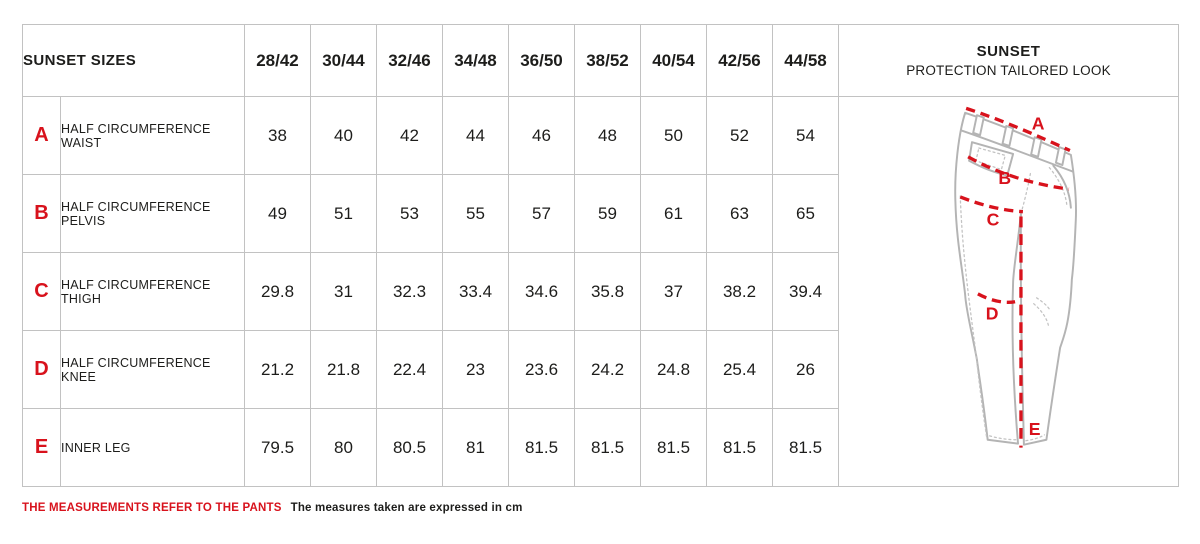 This screenshot has width=1200, height=544. I want to click on cell-value: 57, so click(541, 213).